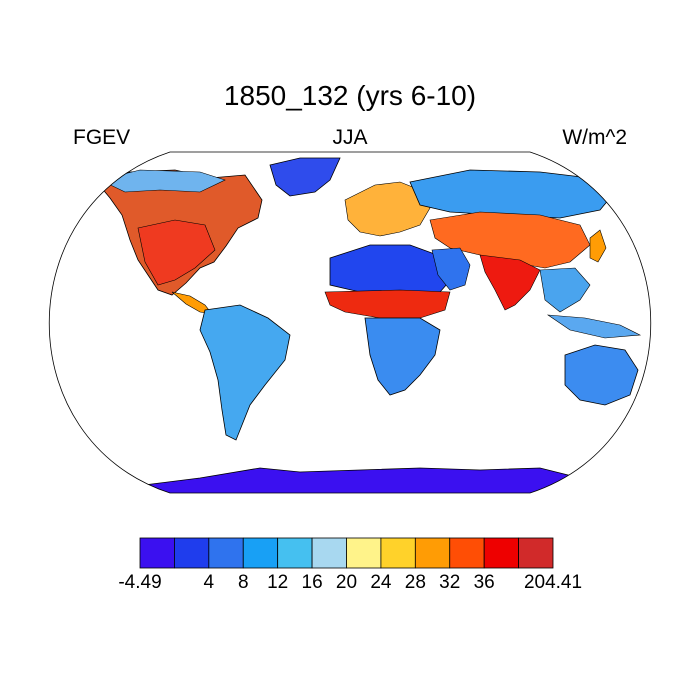 This screenshot has height=700, width=700. What do you see at coordinates (565, 290) in the screenshot?
I see `southeast-asia` at bounding box center [565, 290].